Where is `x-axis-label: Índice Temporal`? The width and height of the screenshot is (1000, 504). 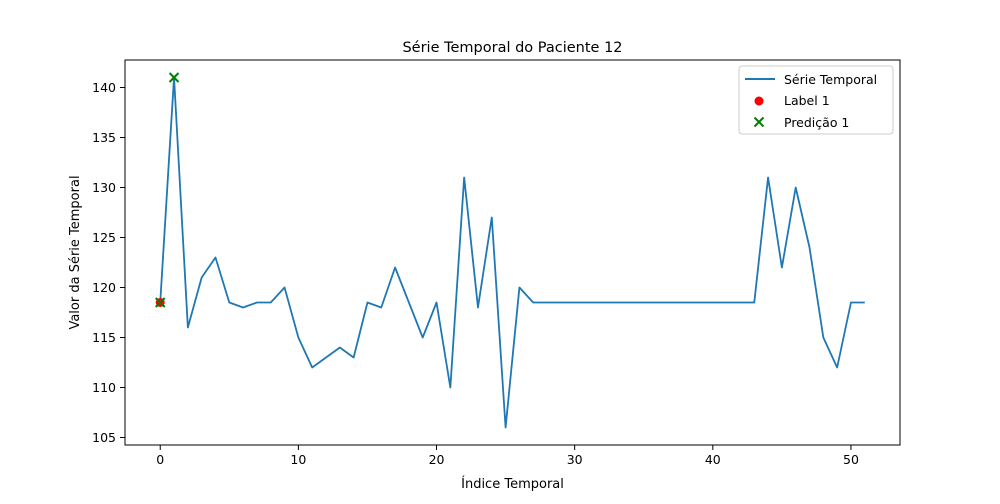
x-axis-label: Índice Temporal is located at coordinates (512, 484).